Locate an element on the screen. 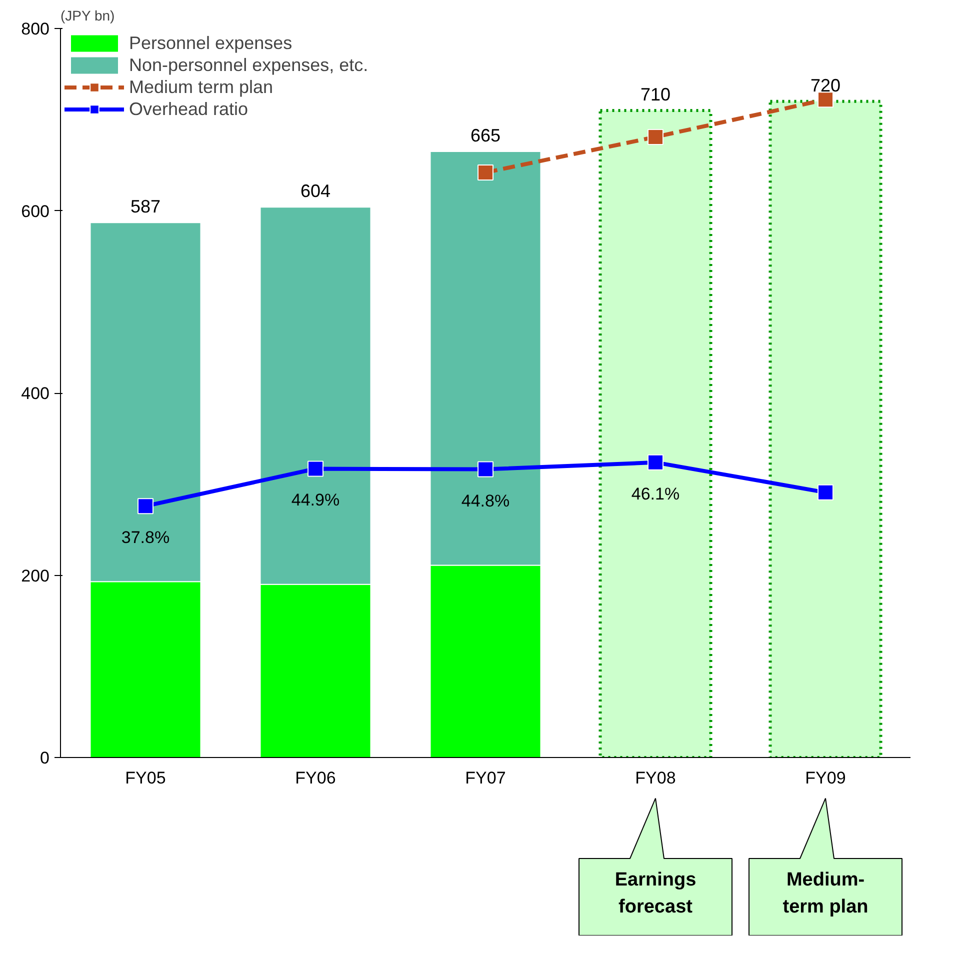 This screenshot has height=958, width=964. data-label: 44.8% is located at coordinates (485, 500).